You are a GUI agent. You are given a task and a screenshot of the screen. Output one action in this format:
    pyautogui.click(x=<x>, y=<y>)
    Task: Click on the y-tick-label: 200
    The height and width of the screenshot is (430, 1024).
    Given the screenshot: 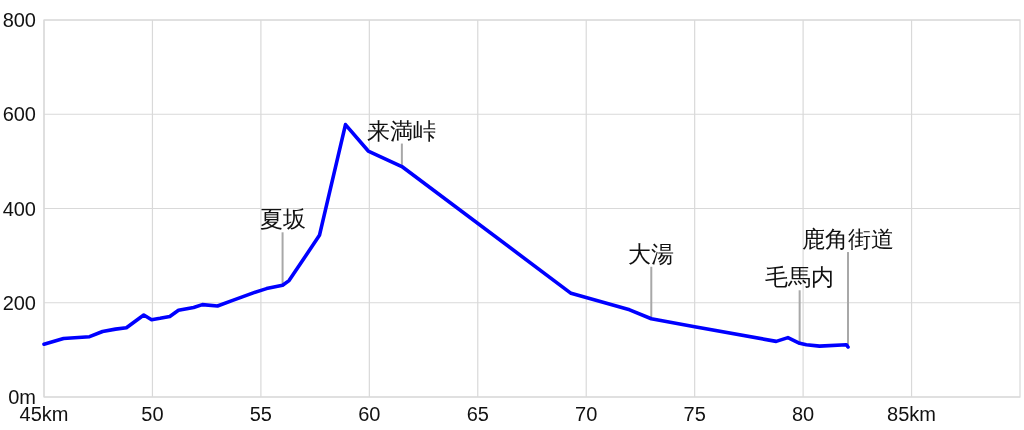 What is the action you would take?
    pyautogui.click(x=19, y=302)
    